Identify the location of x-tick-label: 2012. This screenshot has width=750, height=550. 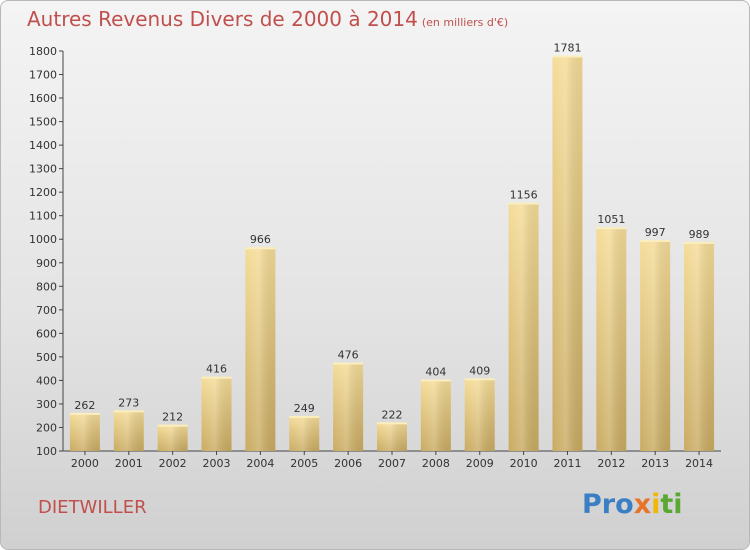
(611, 463).